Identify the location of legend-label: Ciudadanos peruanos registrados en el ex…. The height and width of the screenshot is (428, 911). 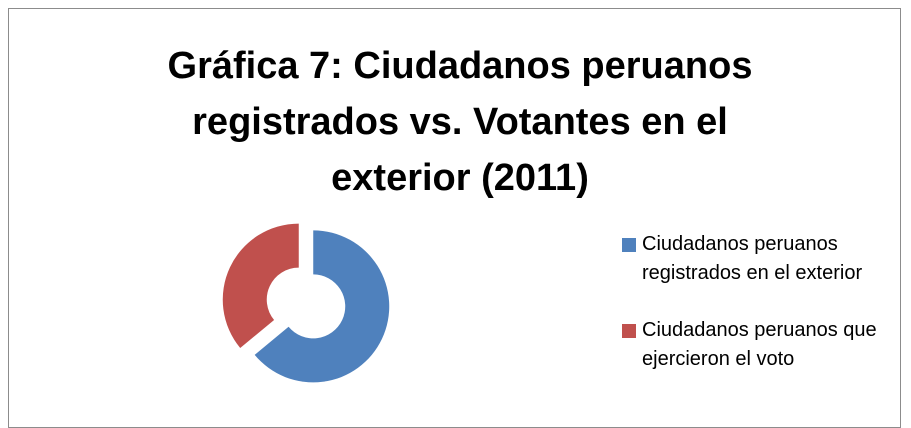
(752, 258).